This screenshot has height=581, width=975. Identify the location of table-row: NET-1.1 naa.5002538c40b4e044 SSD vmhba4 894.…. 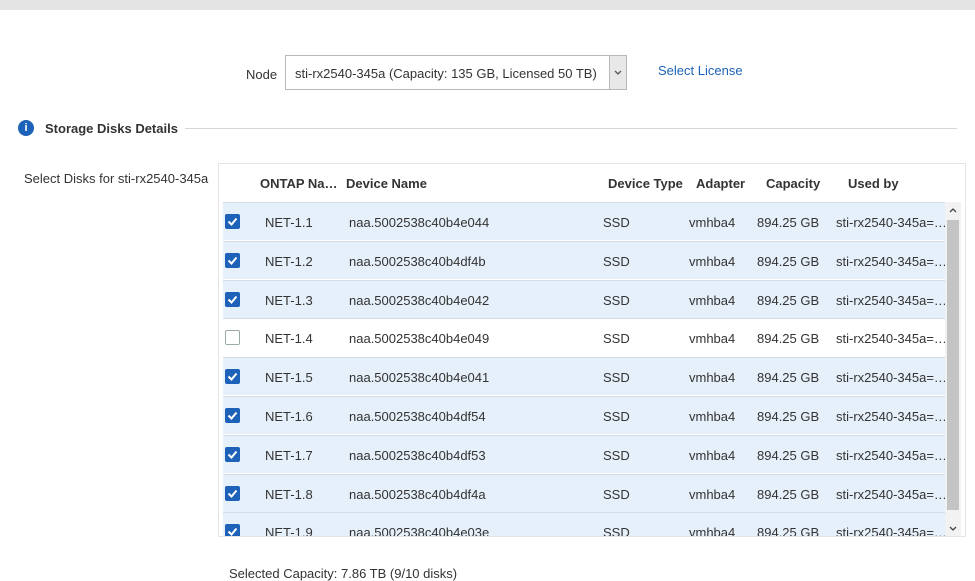
(584, 221).